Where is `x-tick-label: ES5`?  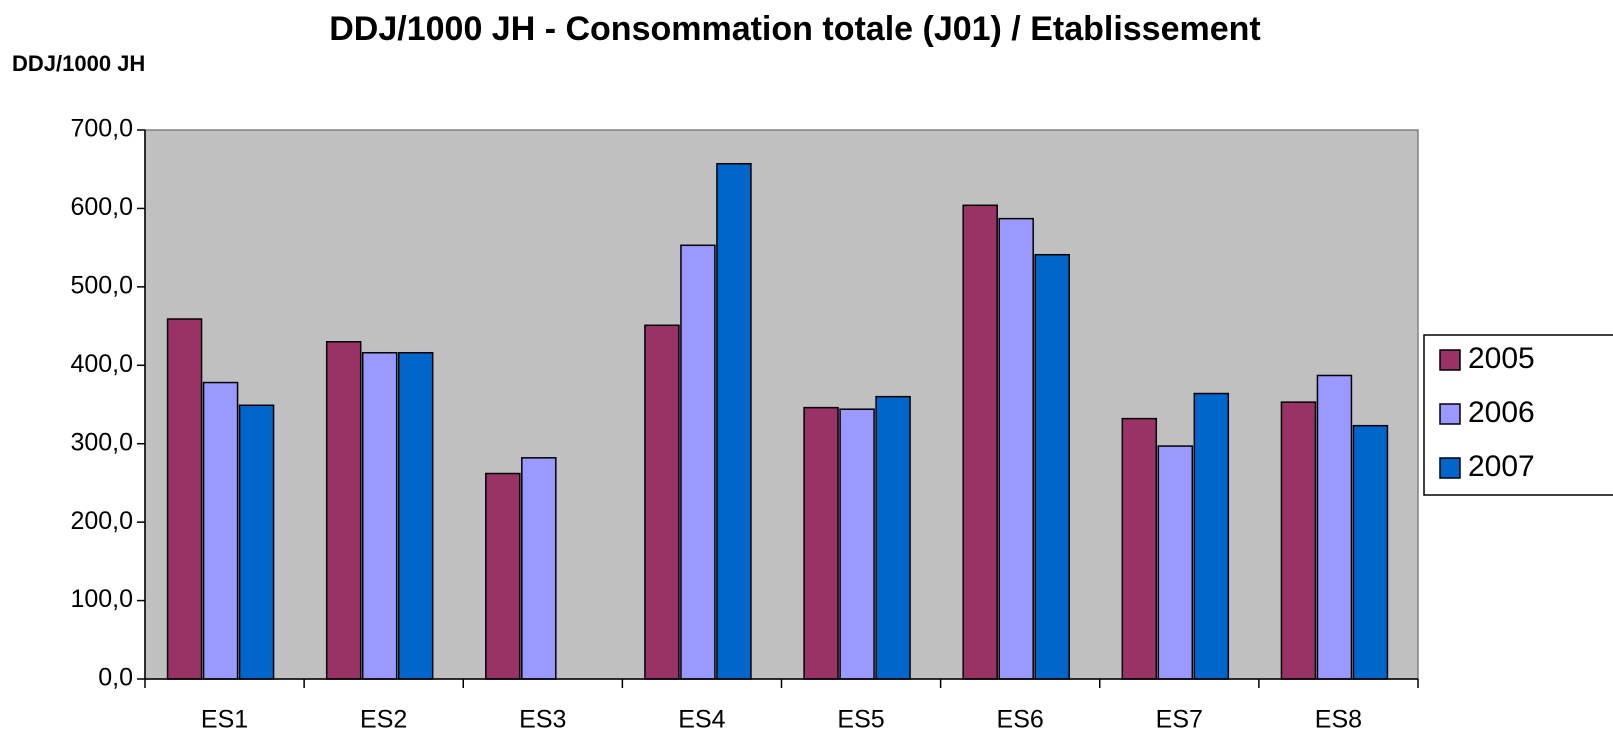 x-tick-label: ES5 is located at coordinates (860, 720).